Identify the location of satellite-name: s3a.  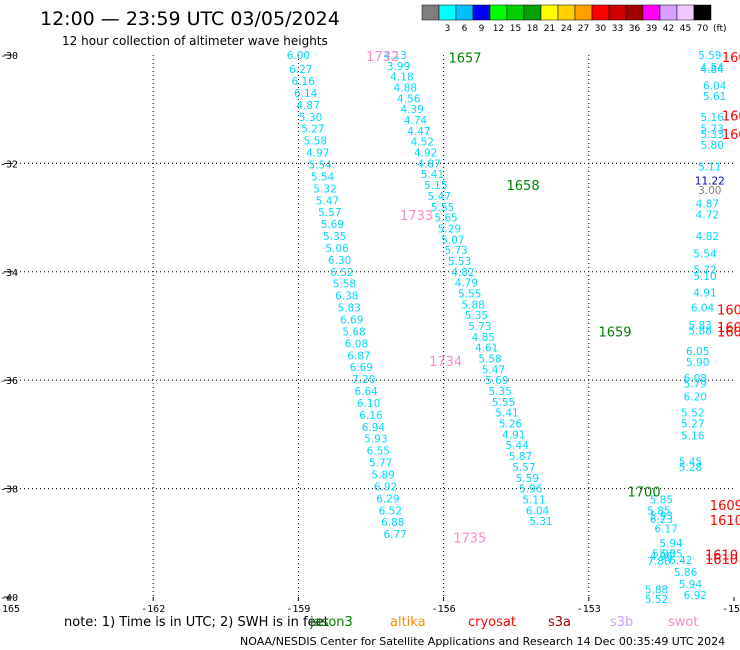
(559, 622).